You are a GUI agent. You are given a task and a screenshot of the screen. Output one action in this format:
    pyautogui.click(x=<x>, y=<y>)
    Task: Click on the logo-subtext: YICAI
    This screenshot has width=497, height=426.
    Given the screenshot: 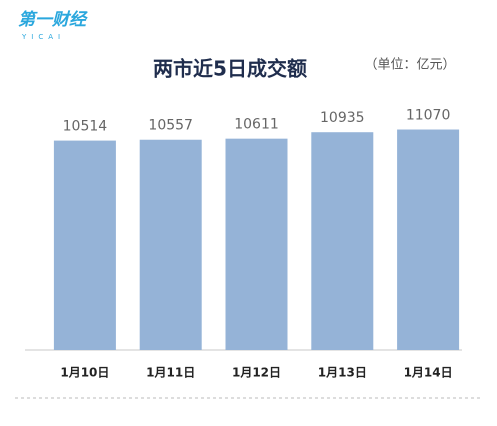 What is the action you would take?
    pyautogui.click(x=43, y=37)
    